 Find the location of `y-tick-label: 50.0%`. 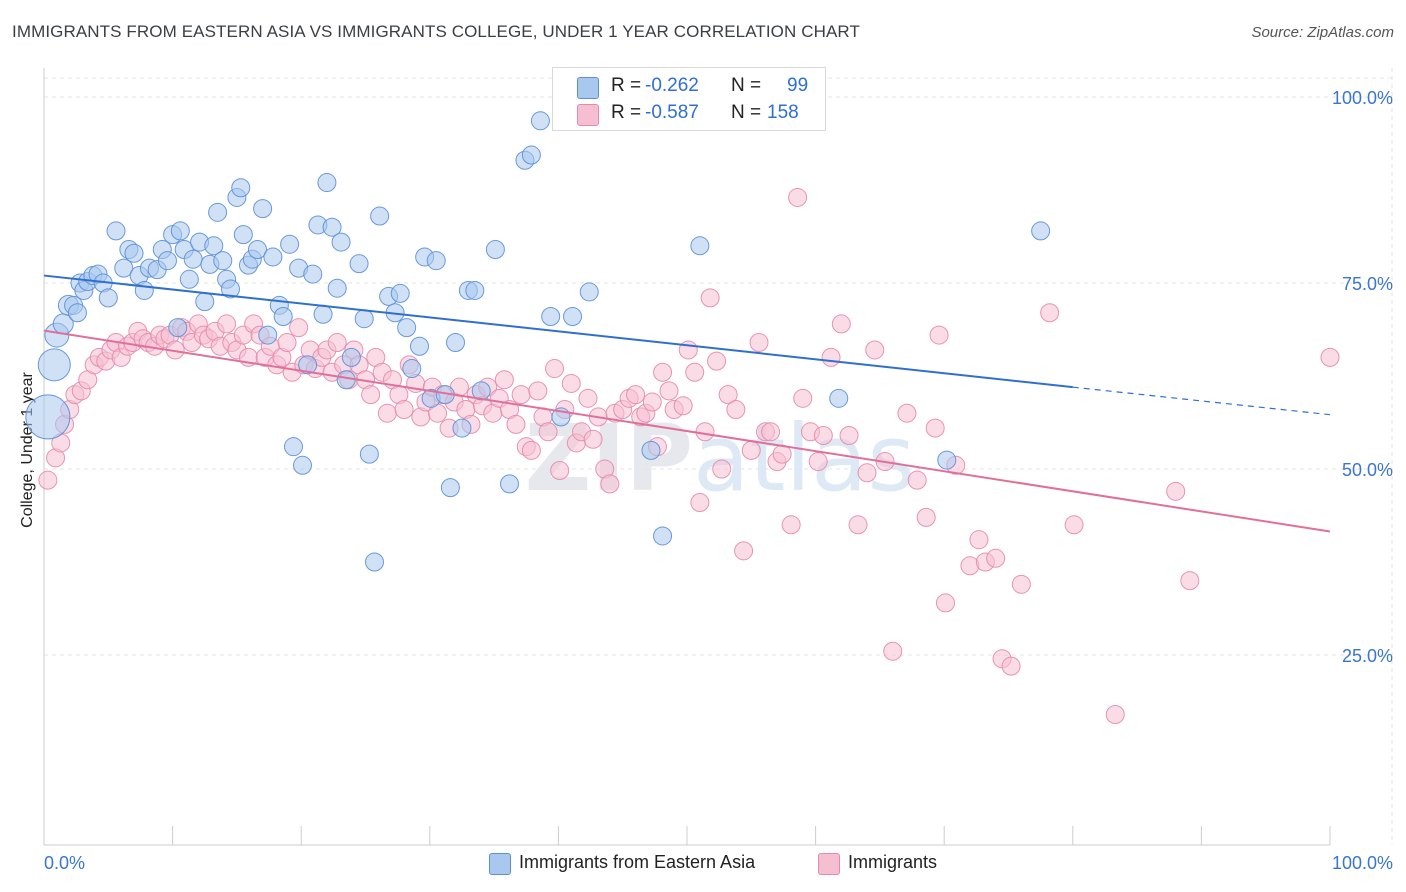

y-tick-label: 50.0% is located at coordinates (1367, 470).